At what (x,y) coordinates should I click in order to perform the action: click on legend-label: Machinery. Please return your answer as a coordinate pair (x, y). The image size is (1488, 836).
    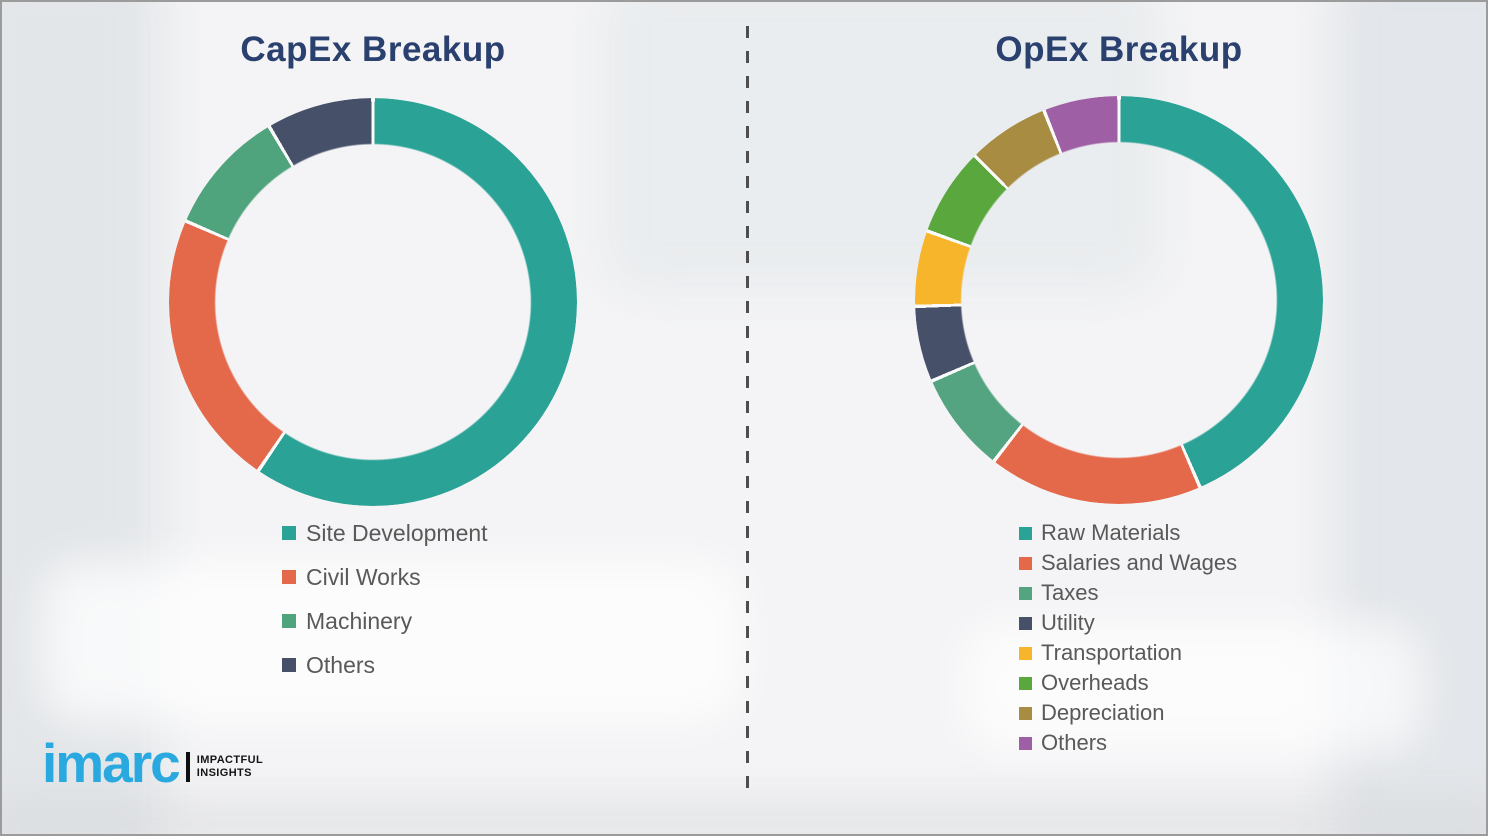
    Looking at the image, I should click on (359, 620).